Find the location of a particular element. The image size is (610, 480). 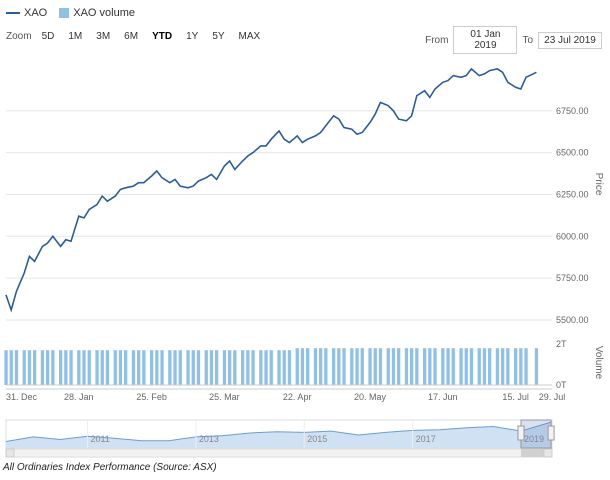

x-tick-label: 15. Jul is located at coordinates (515, 397).